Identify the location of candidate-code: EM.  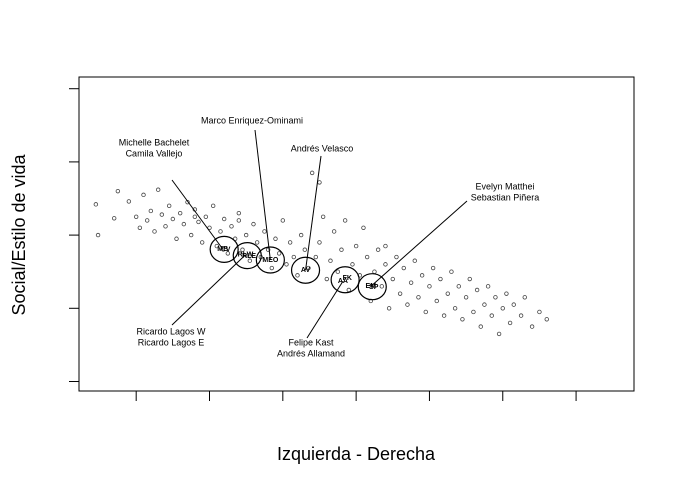
(371, 286).